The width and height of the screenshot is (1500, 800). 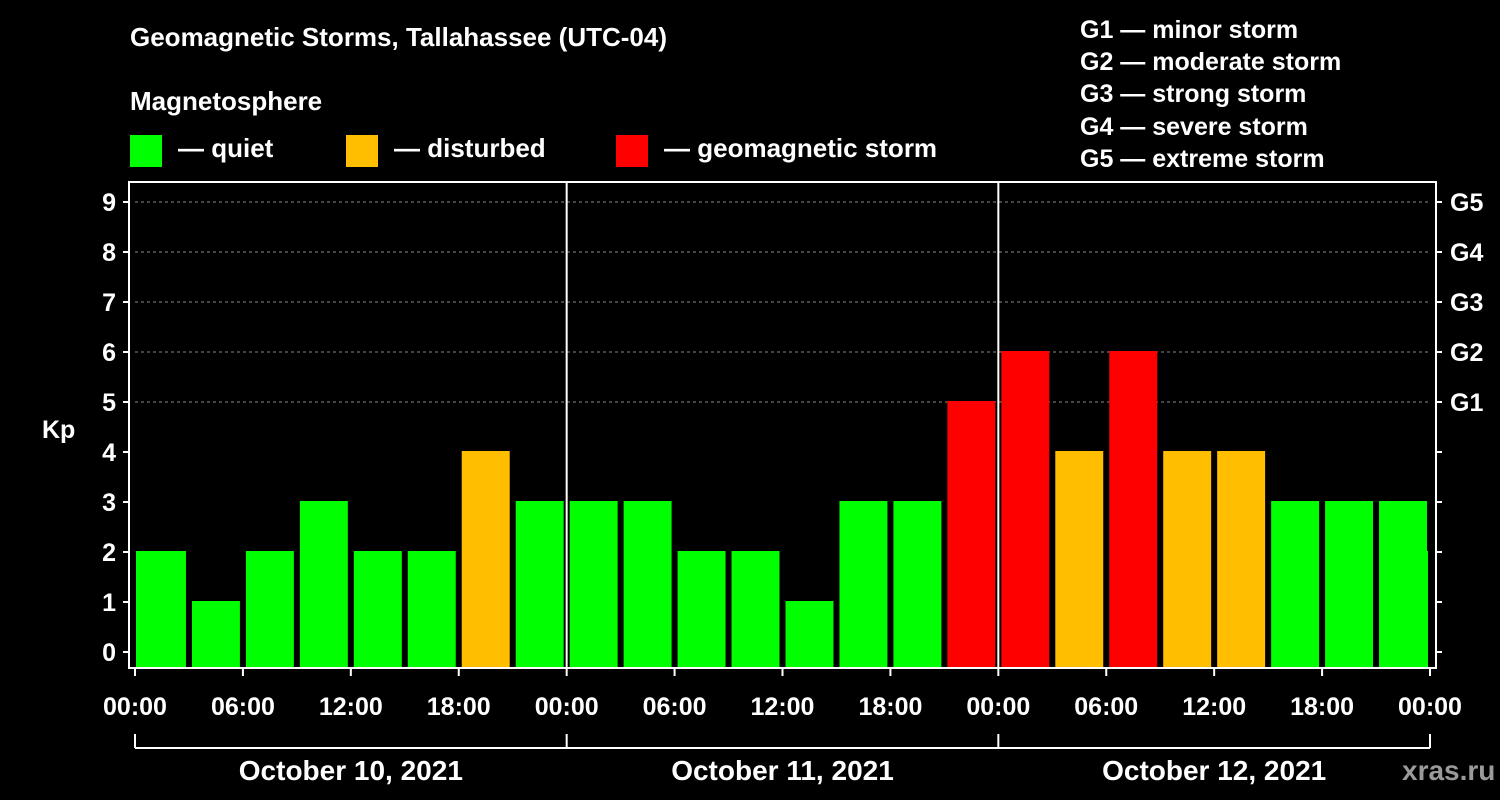 I want to click on g-level-label: G5, so click(x=1466, y=203).